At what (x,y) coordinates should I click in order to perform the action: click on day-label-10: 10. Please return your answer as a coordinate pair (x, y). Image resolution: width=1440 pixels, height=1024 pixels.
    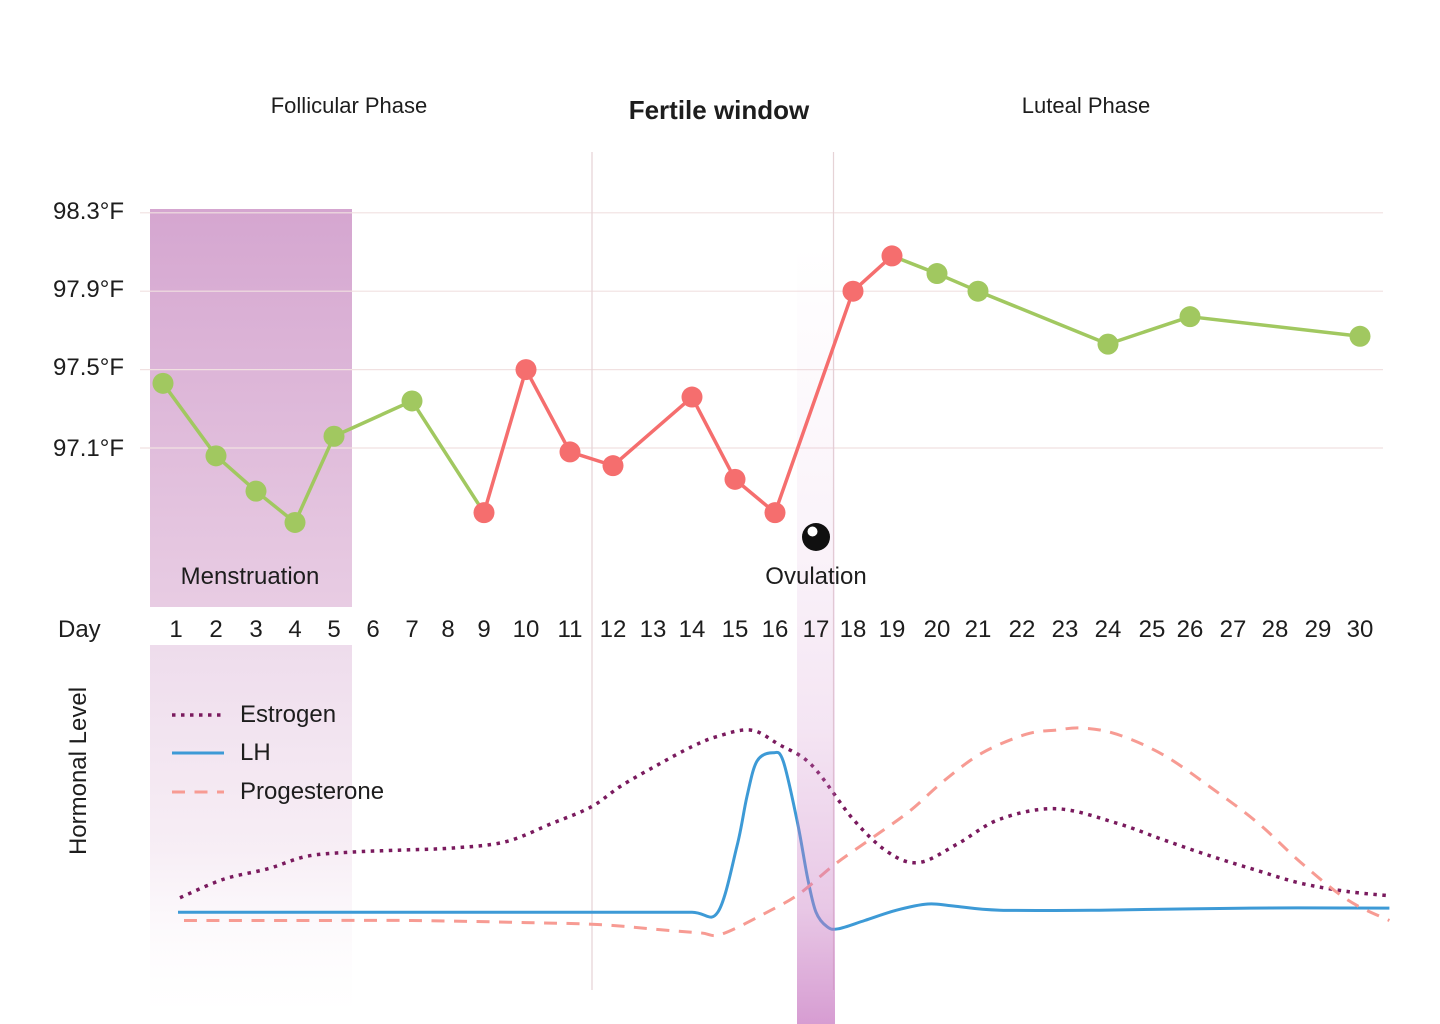
    Looking at the image, I should click on (526, 629).